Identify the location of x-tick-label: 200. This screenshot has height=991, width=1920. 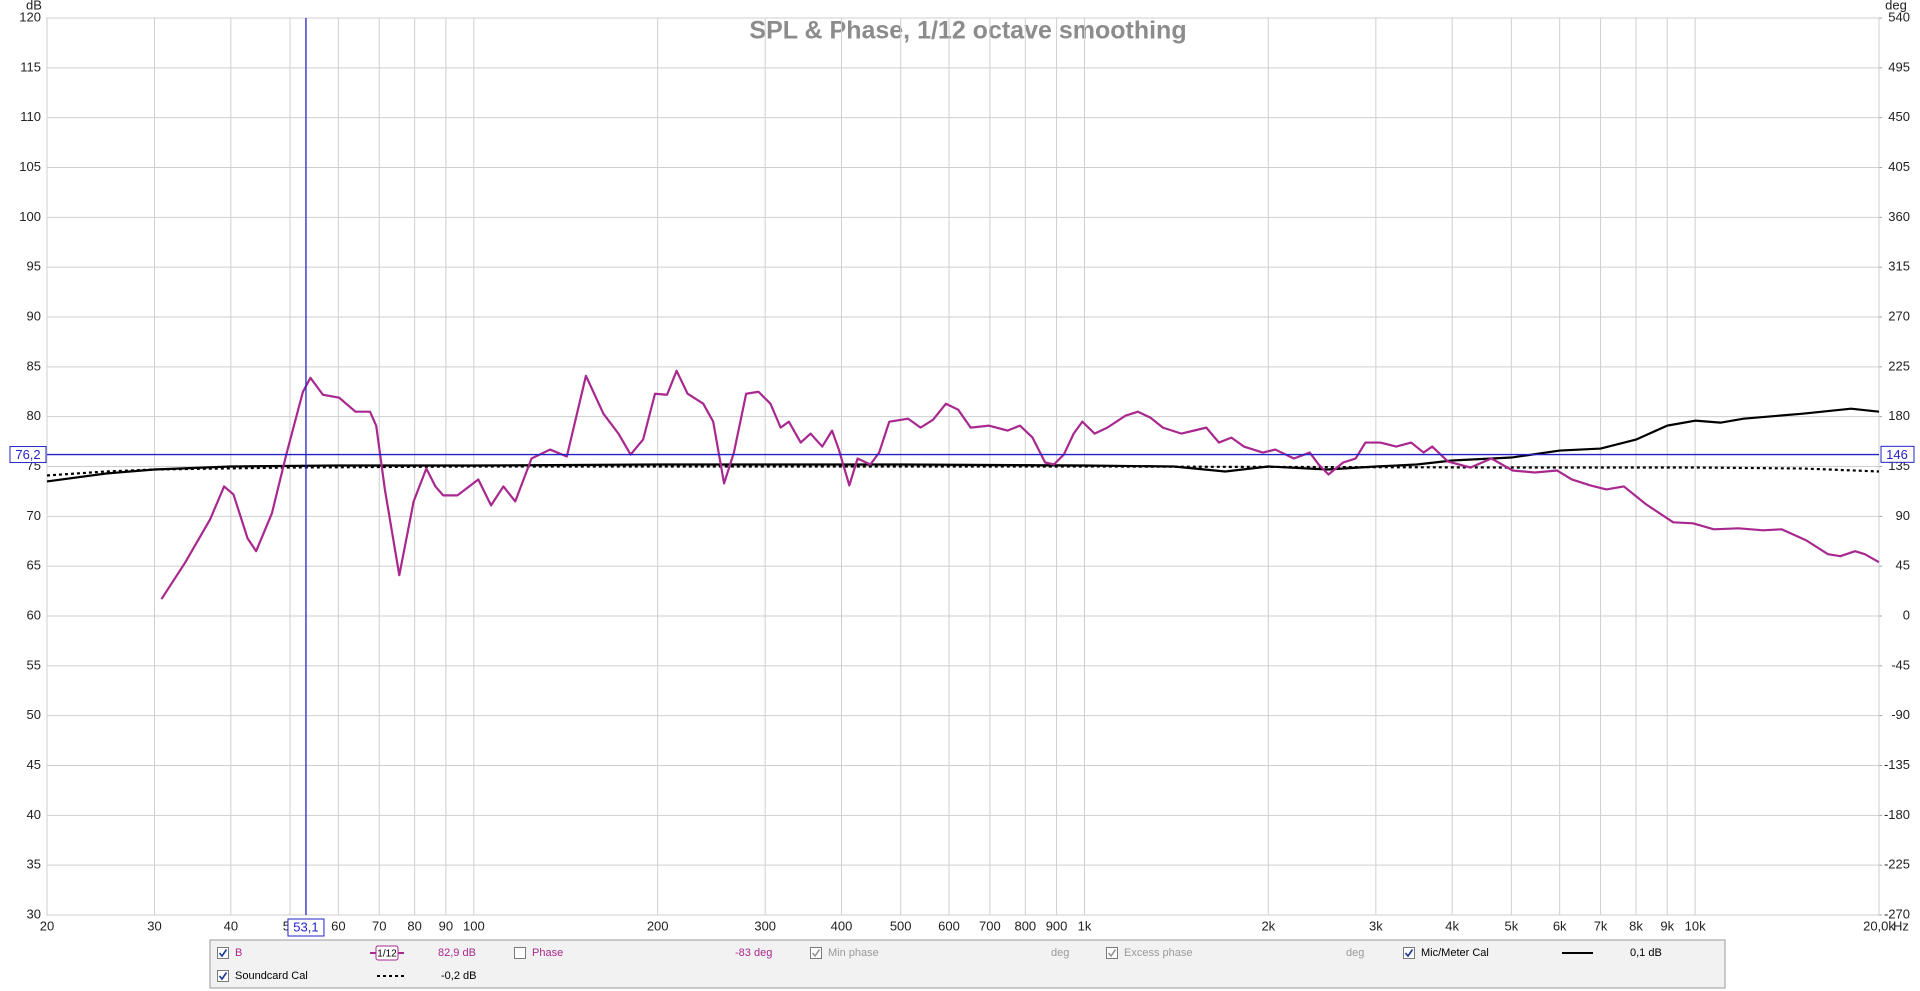
(658, 925).